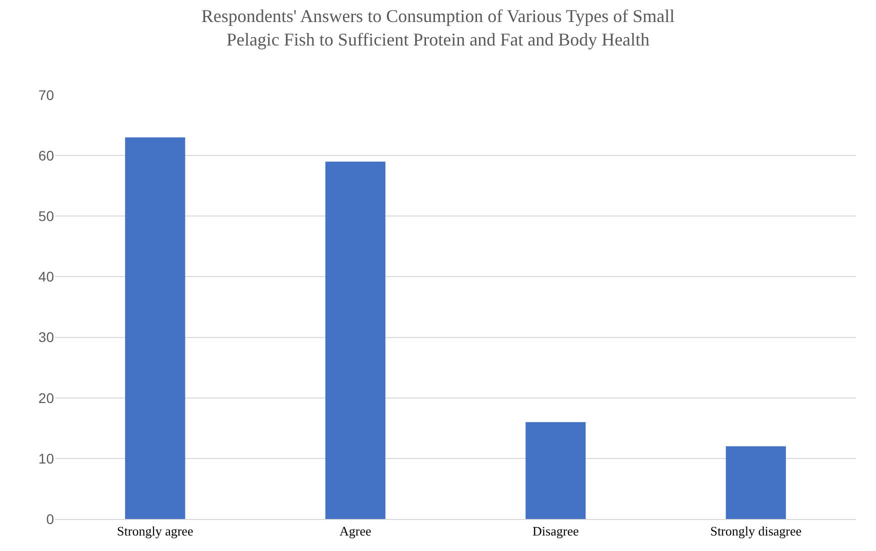  What do you see at coordinates (555, 531) in the screenshot?
I see `x-tick-label: Disagree` at bounding box center [555, 531].